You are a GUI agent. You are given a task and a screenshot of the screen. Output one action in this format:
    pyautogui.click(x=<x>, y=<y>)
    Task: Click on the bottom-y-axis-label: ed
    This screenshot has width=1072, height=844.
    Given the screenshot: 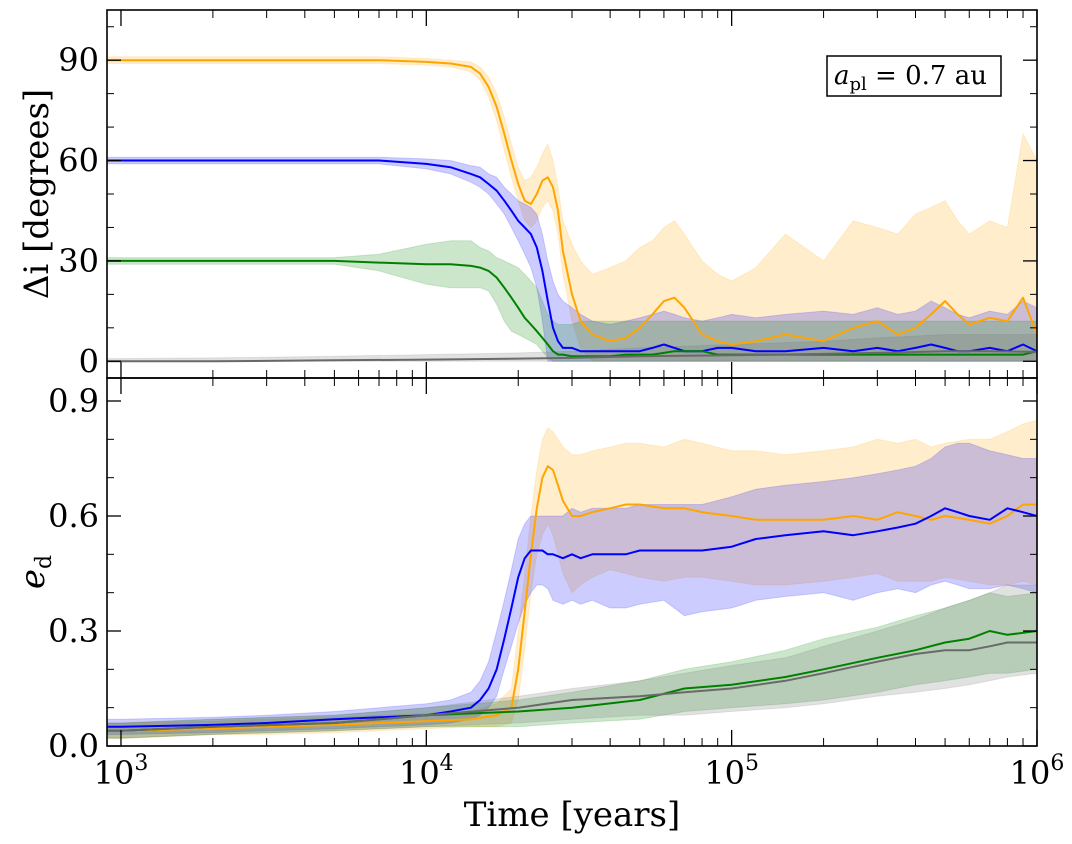 What is the action you would take?
    pyautogui.click(x=35, y=572)
    